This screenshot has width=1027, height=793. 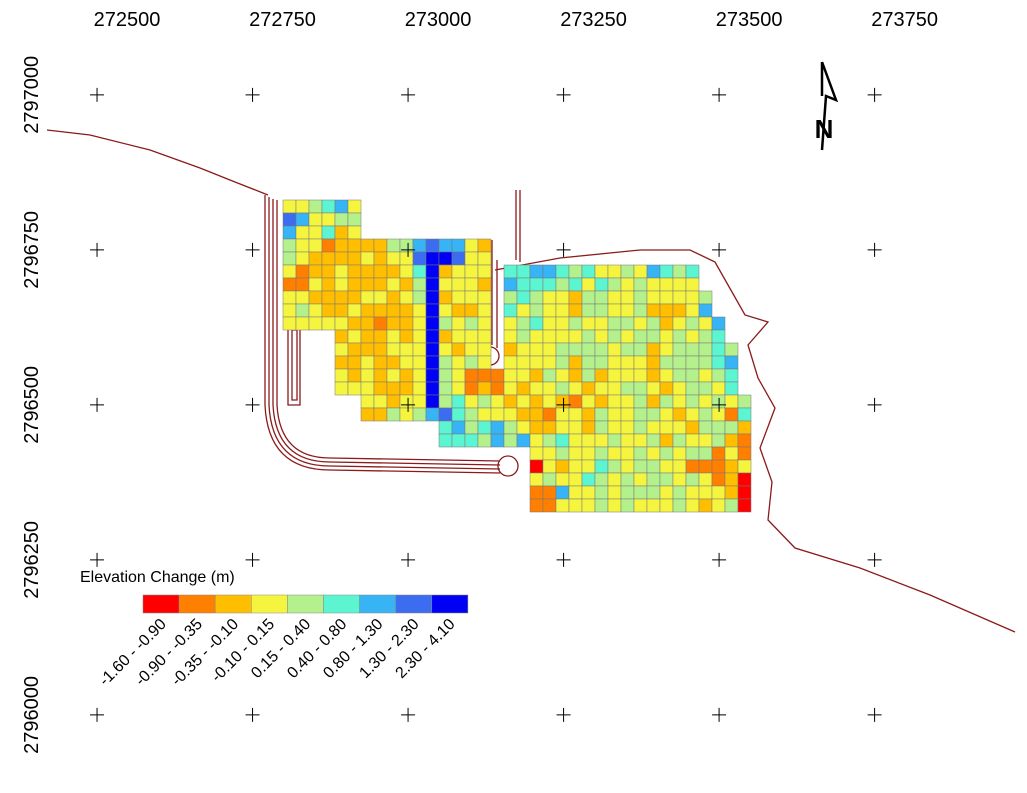 What do you see at coordinates (377, 604) in the screenshot?
I see `legend-swatch` at bounding box center [377, 604].